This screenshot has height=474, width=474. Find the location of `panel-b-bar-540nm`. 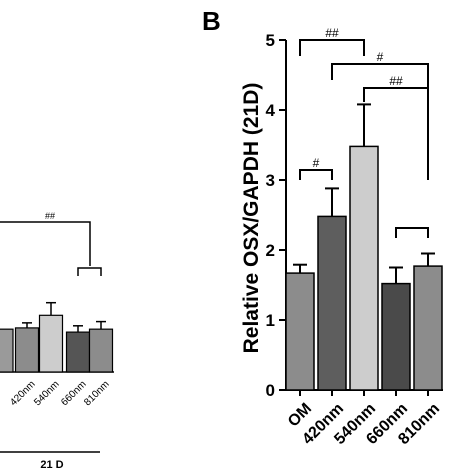

panel-b-bar-540nm is located at coordinates (364, 268).